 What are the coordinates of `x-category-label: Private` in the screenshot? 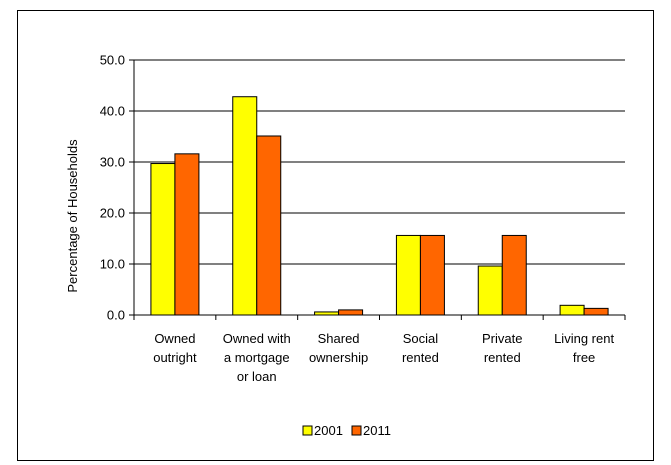 It's located at (502, 338).